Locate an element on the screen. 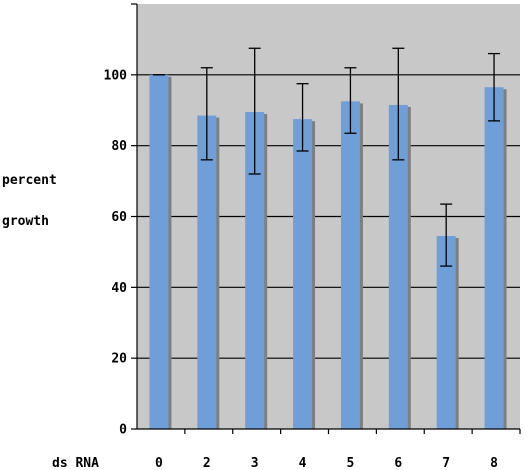 This screenshot has width=524, height=470. y-axis-label-line-2: growth is located at coordinates (25, 221).